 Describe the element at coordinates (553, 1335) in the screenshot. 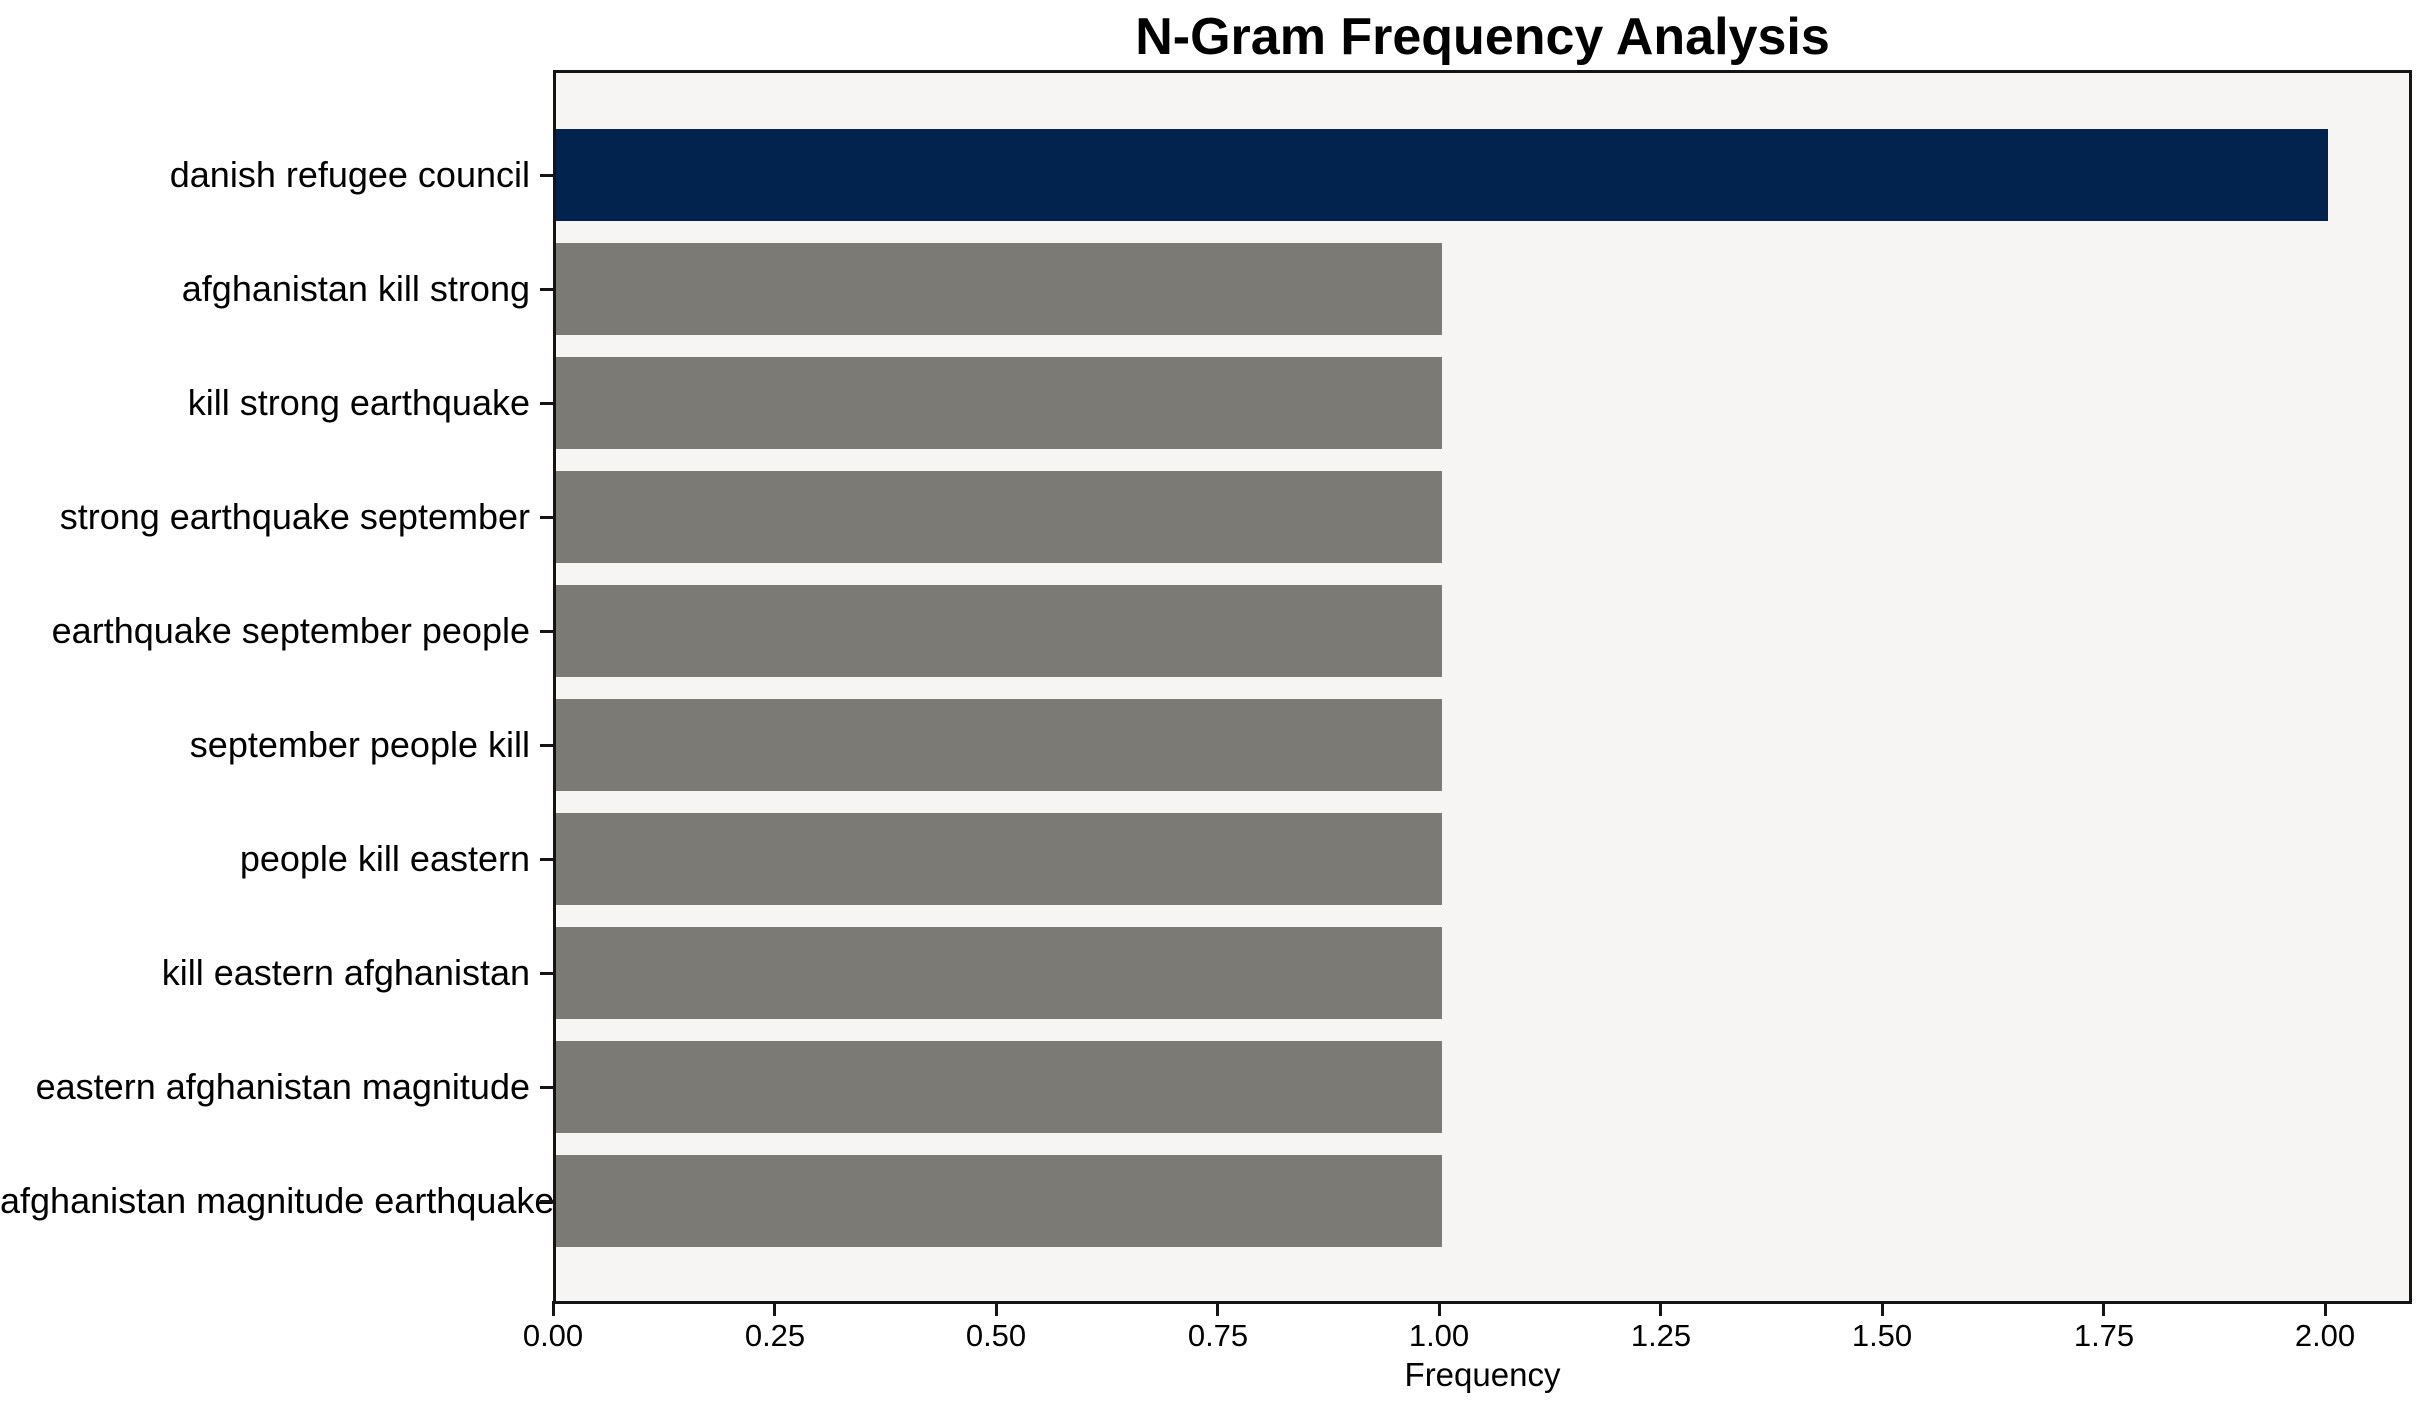

I see `x-tick-label: 0.00` at that location.